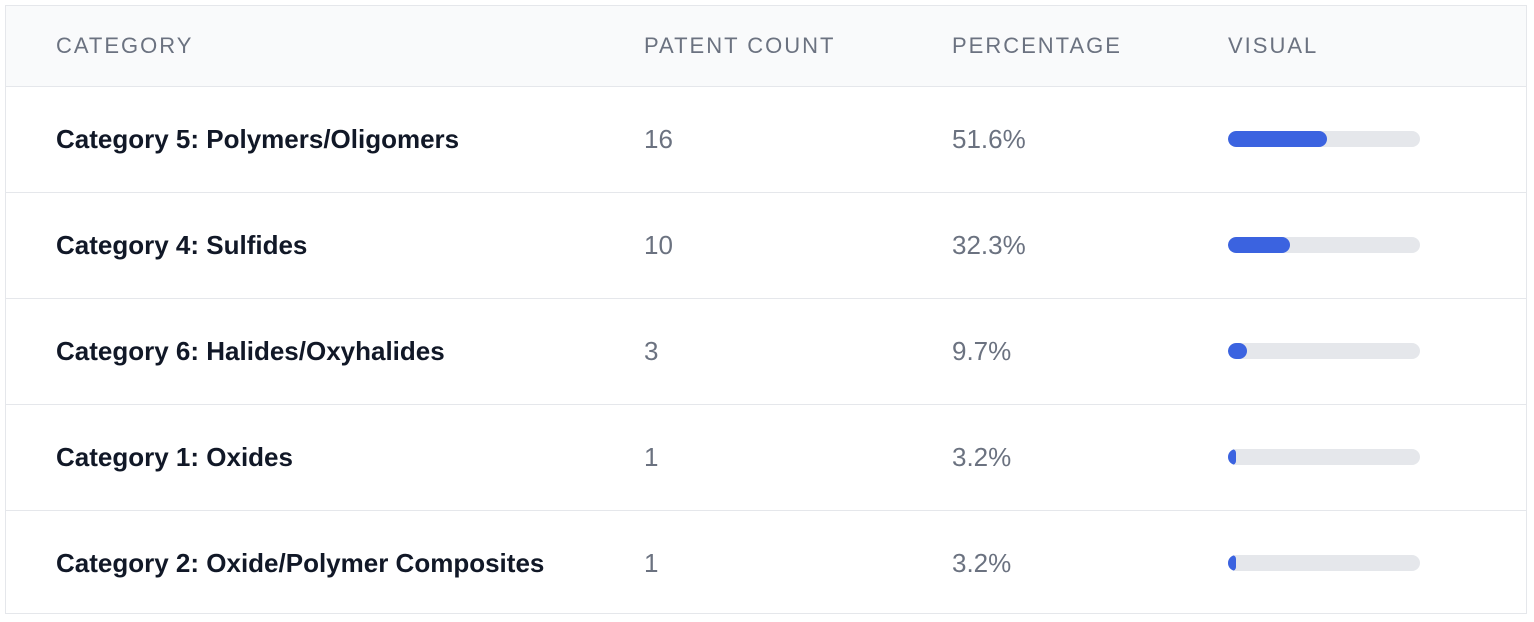 The width and height of the screenshot is (1534, 622). Describe the element at coordinates (989, 138) in the screenshot. I see `percentage-cell: 51.6%` at that location.